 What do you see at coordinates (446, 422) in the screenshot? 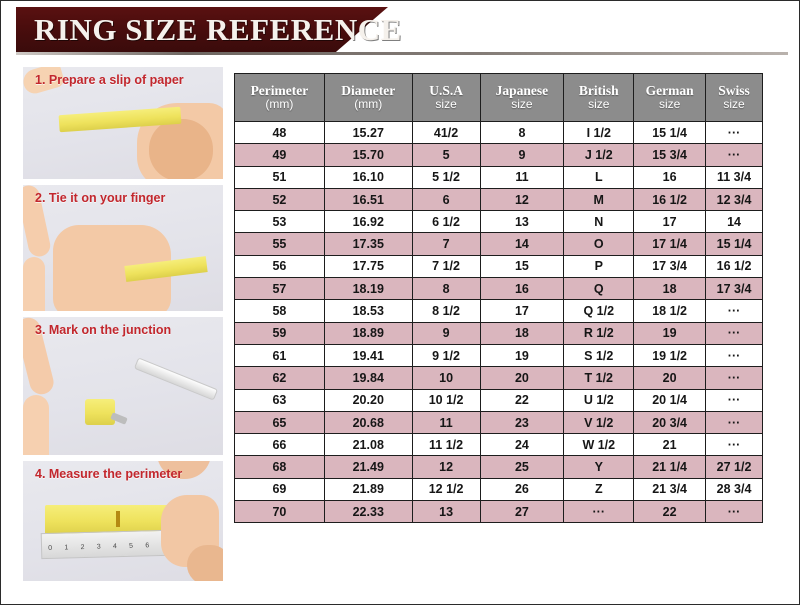
I see `table-cell: 11` at bounding box center [446, 422].